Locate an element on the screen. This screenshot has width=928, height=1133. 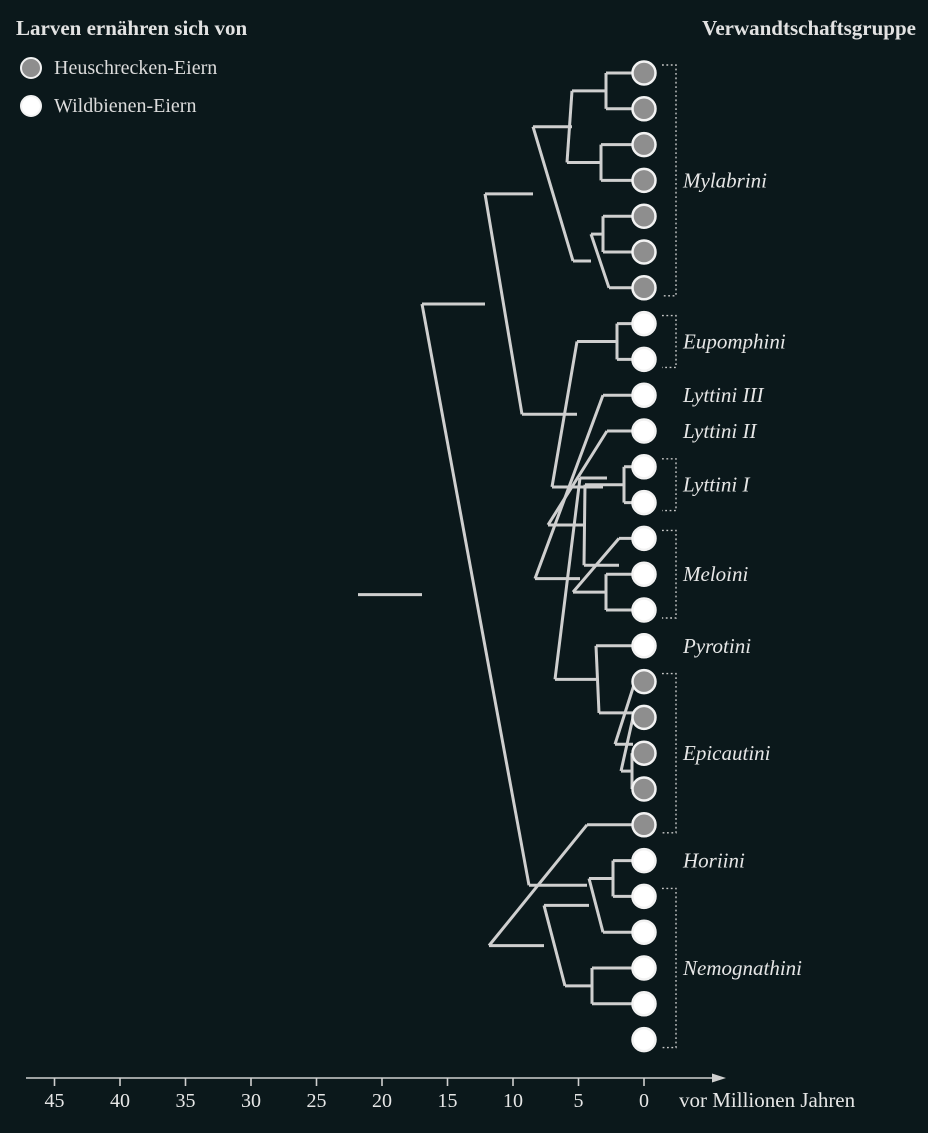
group-label: Epicautini is located at coordinates (726, 753).